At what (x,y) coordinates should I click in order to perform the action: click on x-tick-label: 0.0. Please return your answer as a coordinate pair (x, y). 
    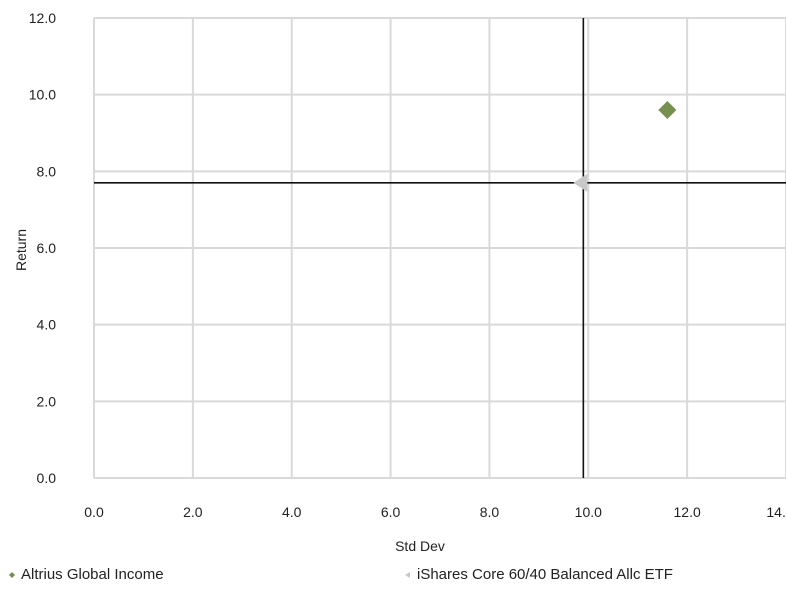
    Looking at the image, I should click on (94, 512).